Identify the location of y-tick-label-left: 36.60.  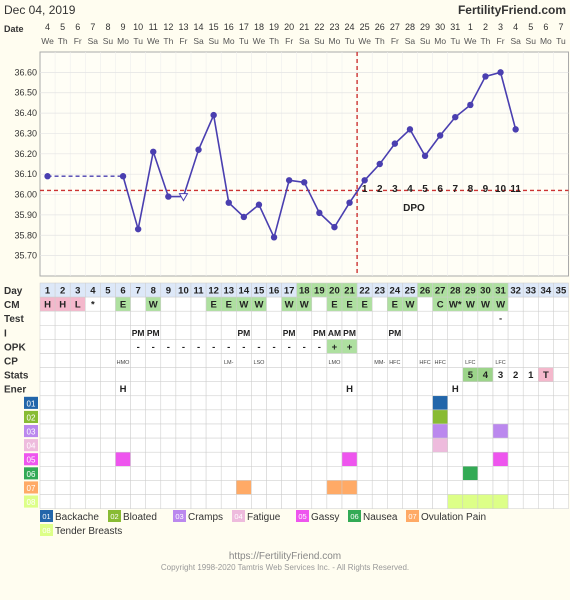
(25, 72).